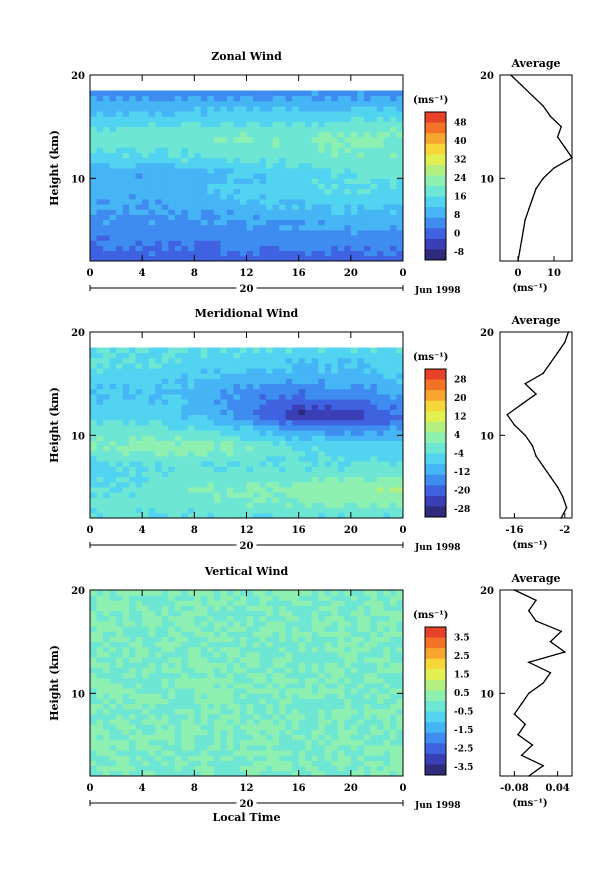 This screenshot has width=616, height=873. I want to click on colorbar-swatch, so click(435, 438).